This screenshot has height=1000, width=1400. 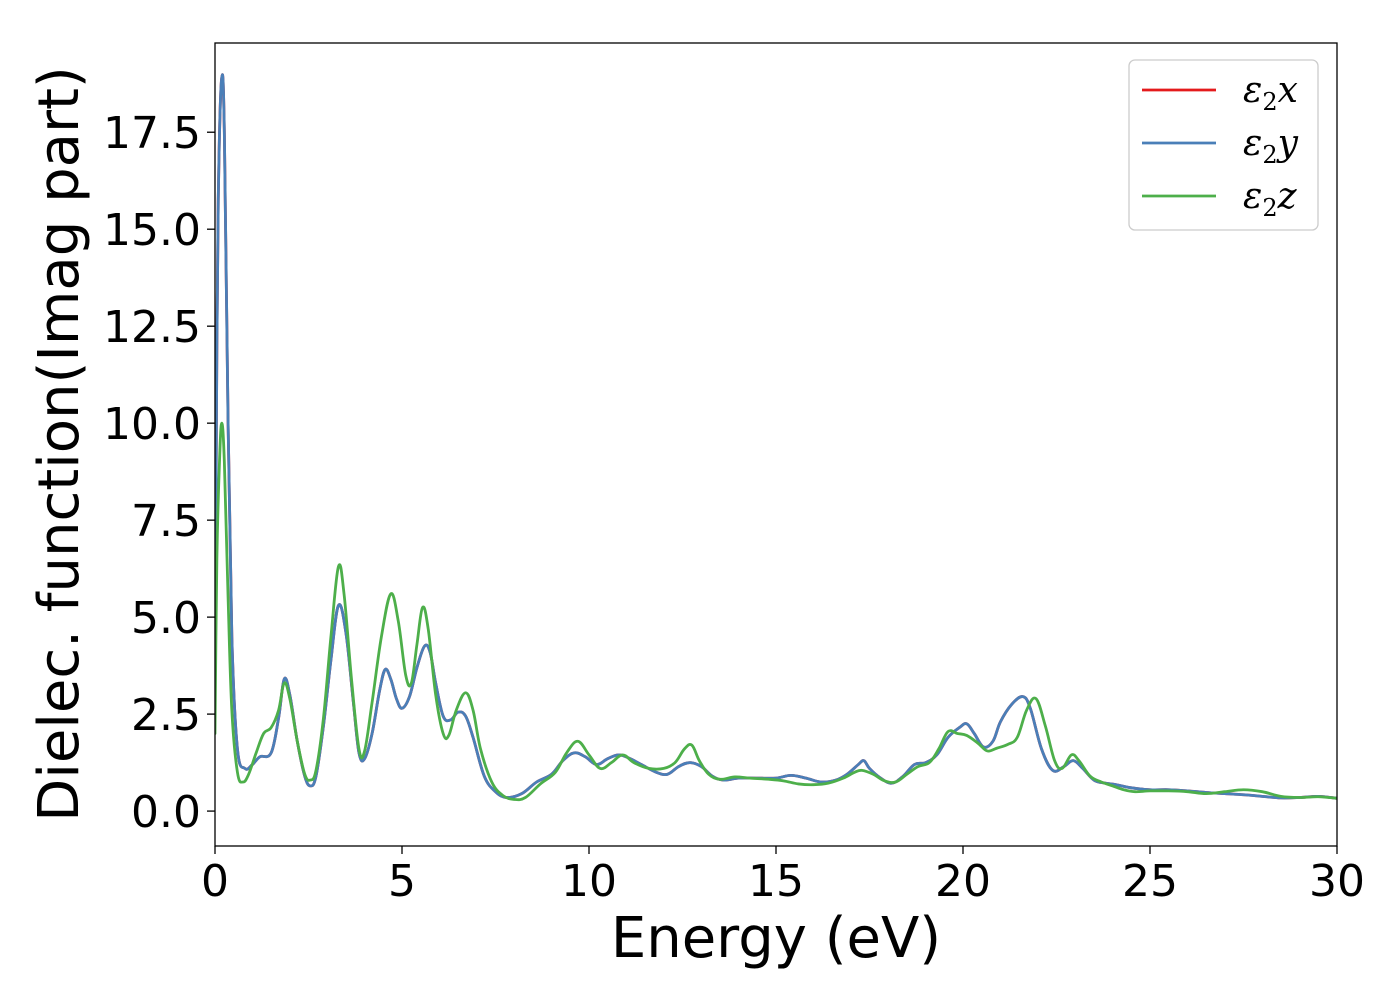 What do you see at coordinates (1270, 199) in the screenshot?
I see `legend-label-3: ε2z` at bounding box center [1270, 199].